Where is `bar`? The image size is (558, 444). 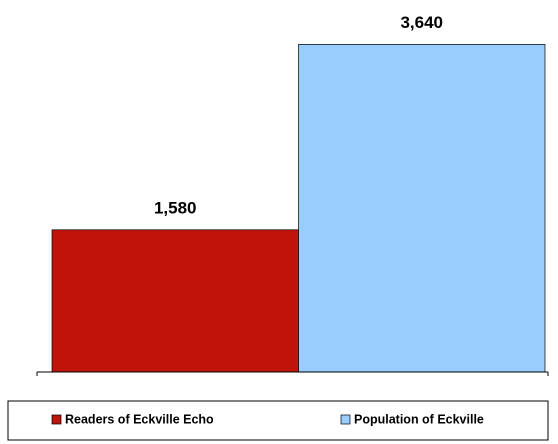
bar is located at coordinates (175, 301).